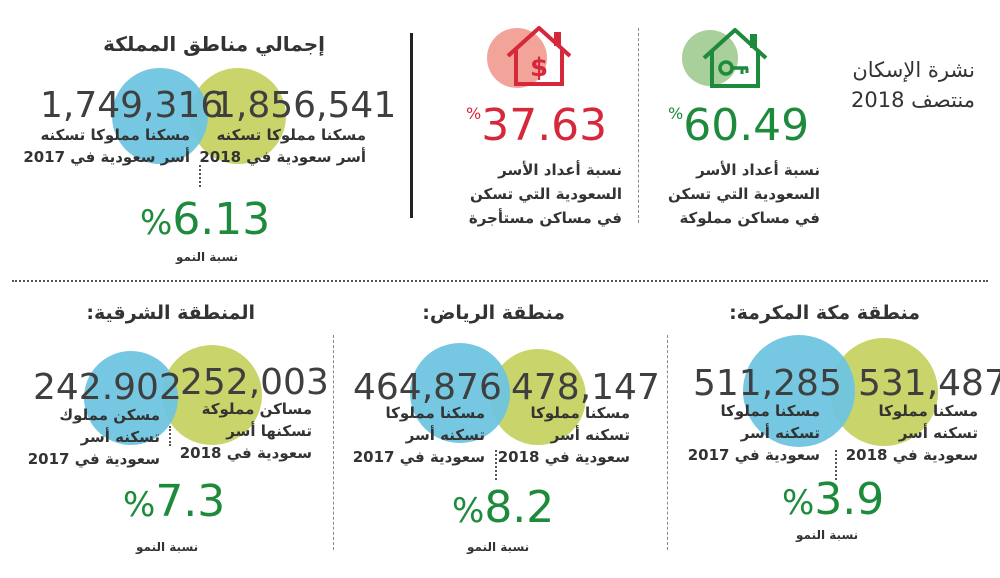 The width and height of the screenshot is (1000, 578). What do you see at coordinates (170, 436) in the screenshot?
I see `region-eastern-connector` at bounding box center [170, 436].